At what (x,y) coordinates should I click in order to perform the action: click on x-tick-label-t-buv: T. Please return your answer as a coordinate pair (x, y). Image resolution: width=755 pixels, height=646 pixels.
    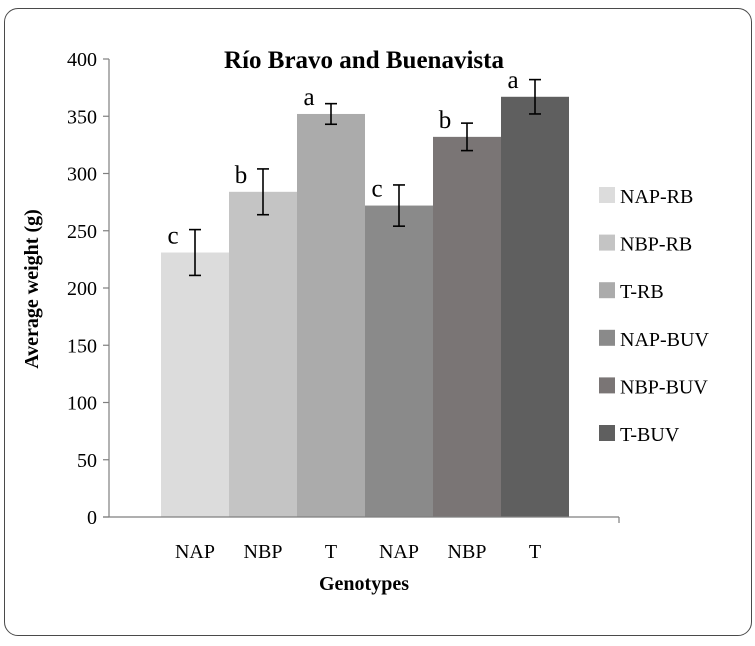
    Looking at the image, I should click on (535, 552).